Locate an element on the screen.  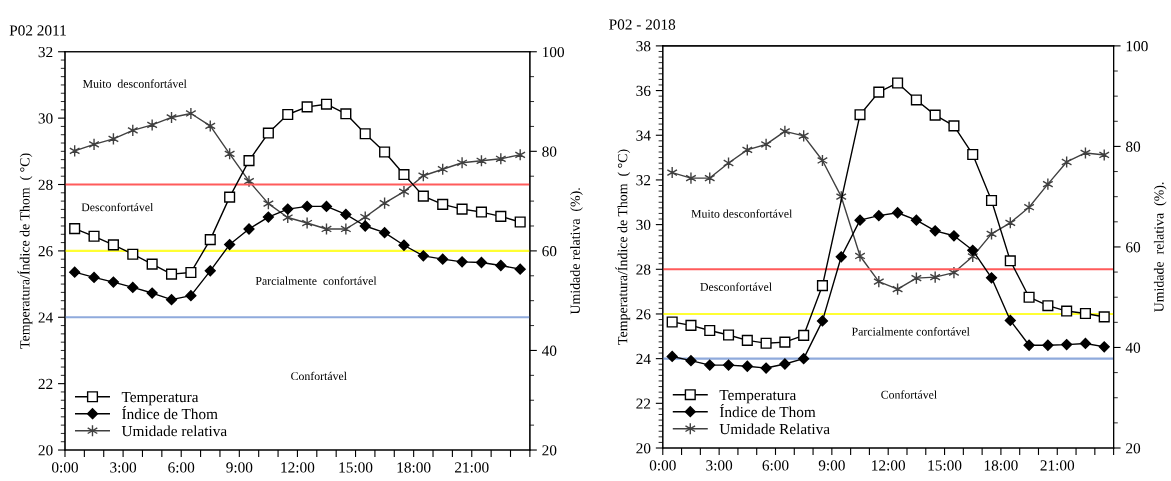
y2-tick-label: 100 is located at coordinates (554, 52).